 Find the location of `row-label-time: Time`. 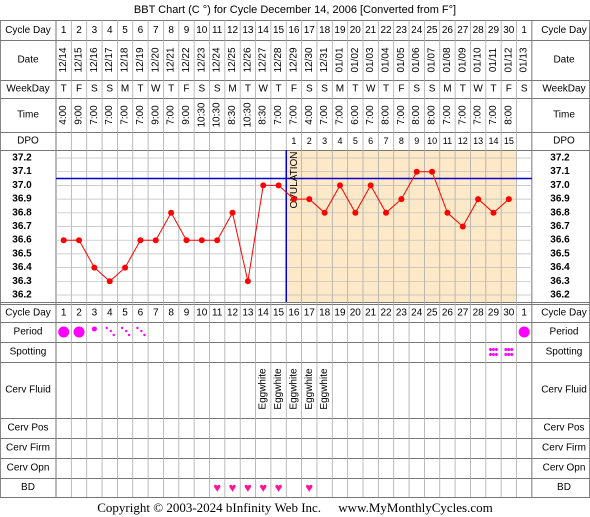

row-label-time: Time is located at coordinates (28, 115).